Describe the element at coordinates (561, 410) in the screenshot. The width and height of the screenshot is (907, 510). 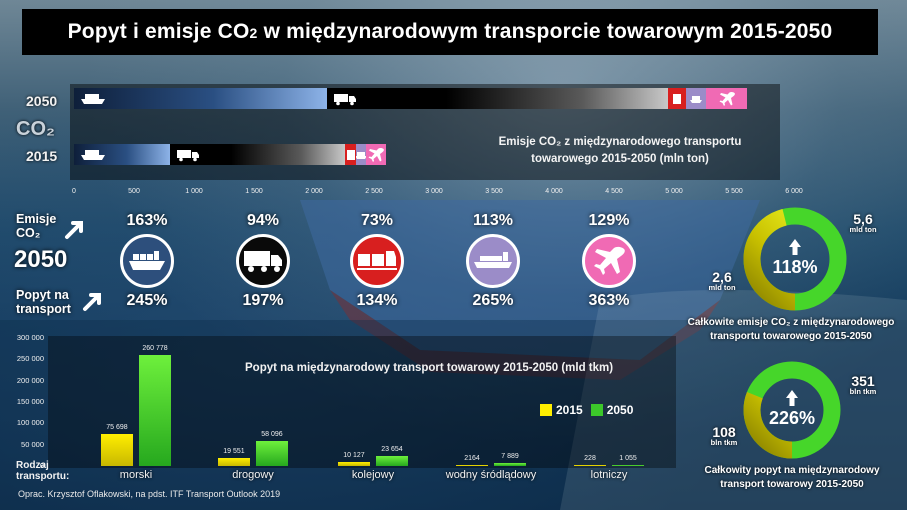
I see `legend-item-2015: 2015` at that location.